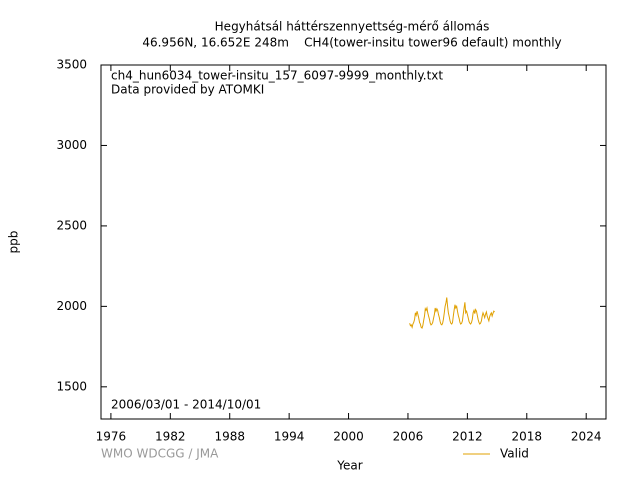  I want to click on annotation: Data provided by ATOMKI, so click(187, 90).